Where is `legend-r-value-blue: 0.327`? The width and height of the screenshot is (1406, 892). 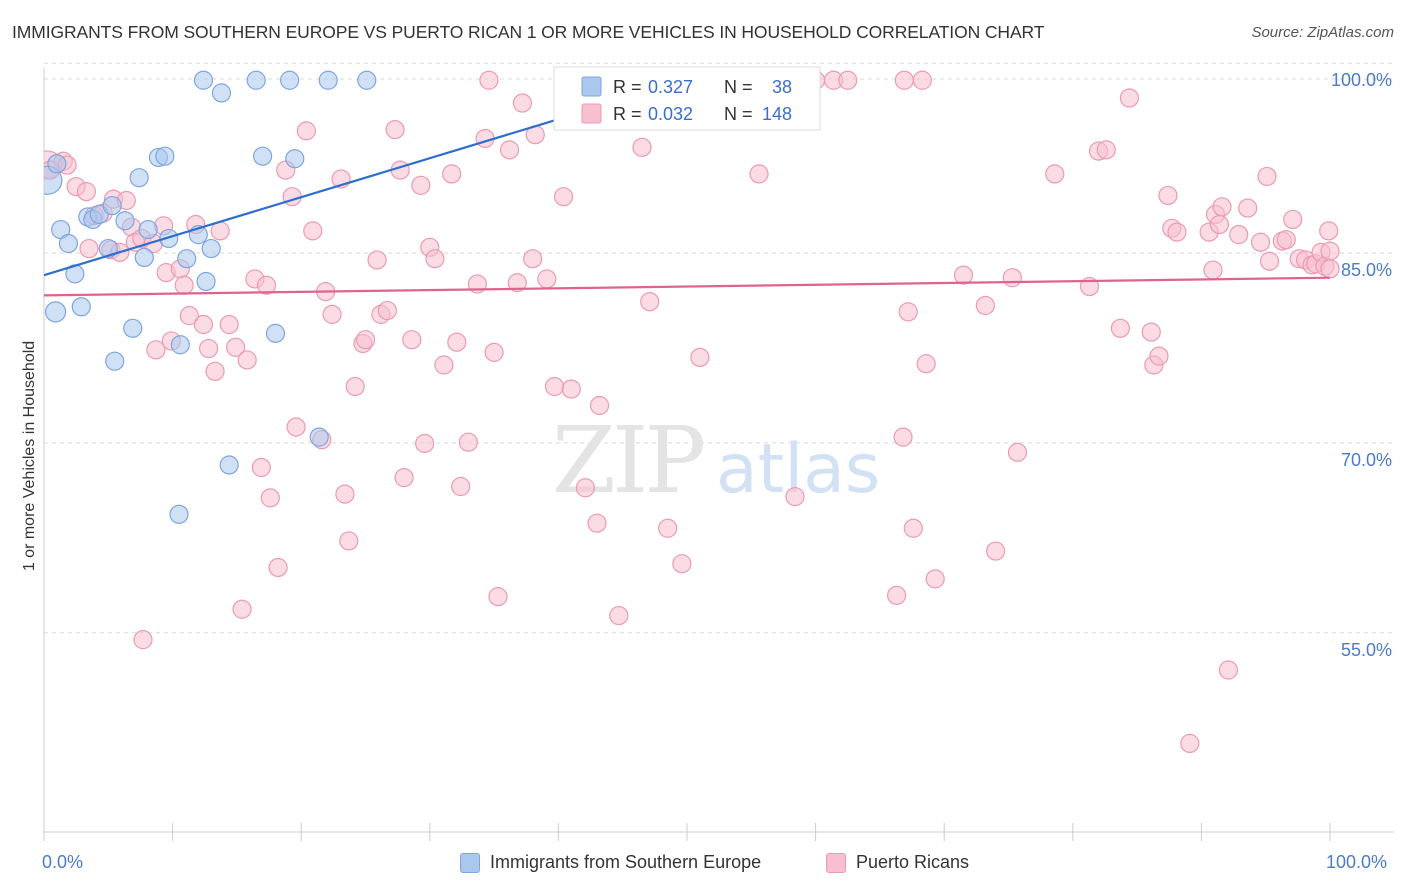 legend-r-value-blue: 0.327 is located at coordinates (670, 87).